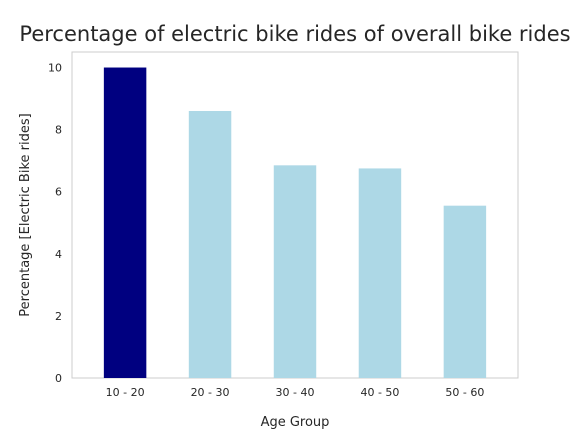  I want to click on y-tick-label: 0, so click(58, 378).